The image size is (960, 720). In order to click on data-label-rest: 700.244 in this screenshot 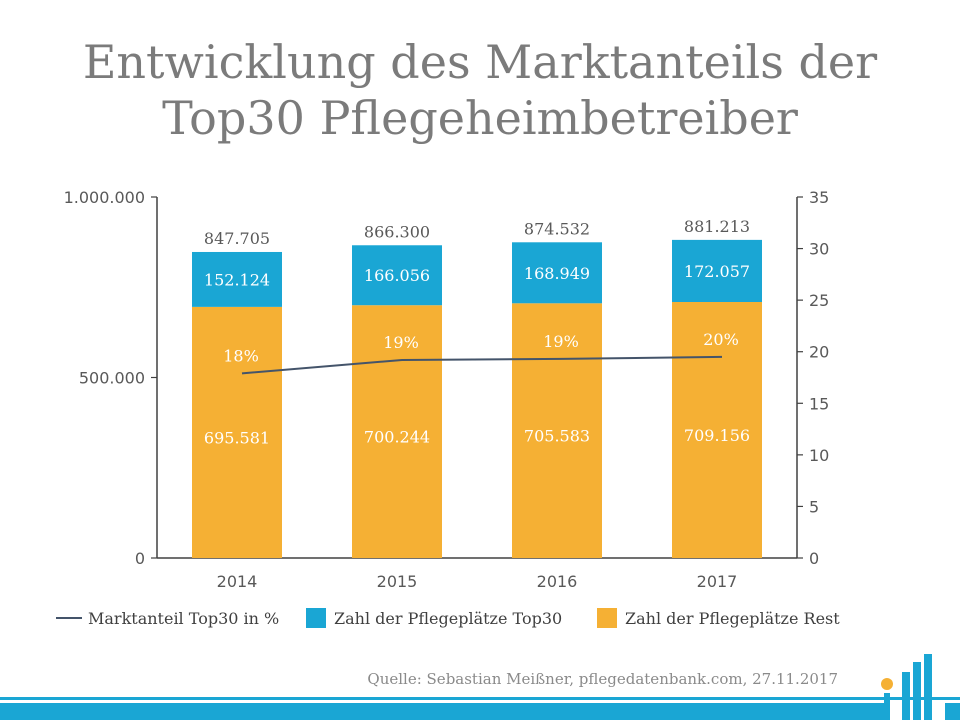, I will do `click(397, 437)`.